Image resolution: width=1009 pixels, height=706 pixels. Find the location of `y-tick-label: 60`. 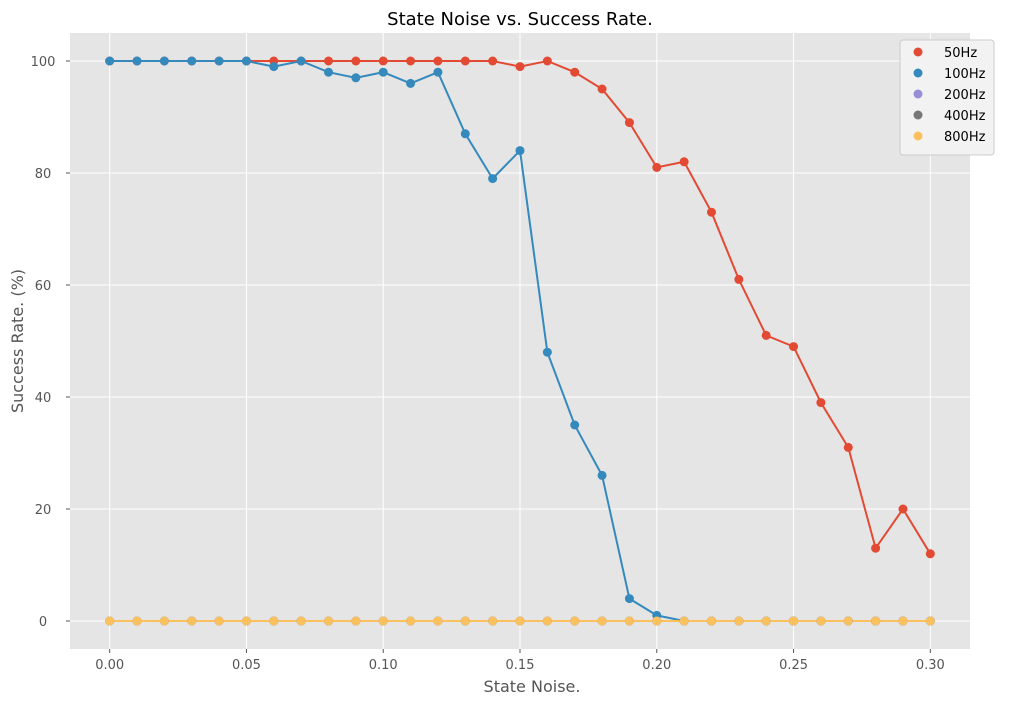

y-tick-label: 60 is located at coordinates (43, 286).